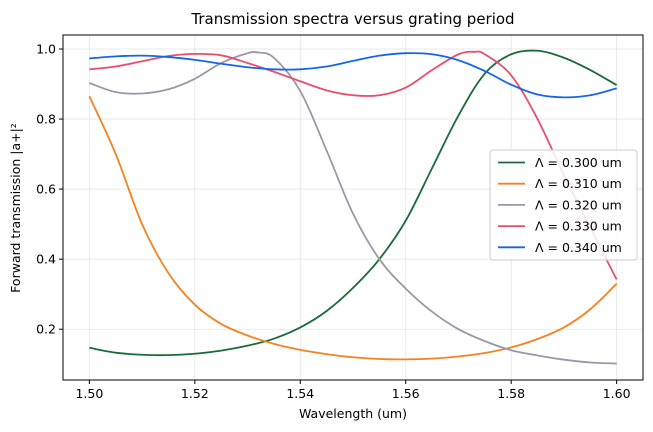 This screenshot has width=653, height=432. Describe the element at coordinates (15, 208) in the screenshot. I see `y-axis-label: Forward transmission |a+|²` at that location.